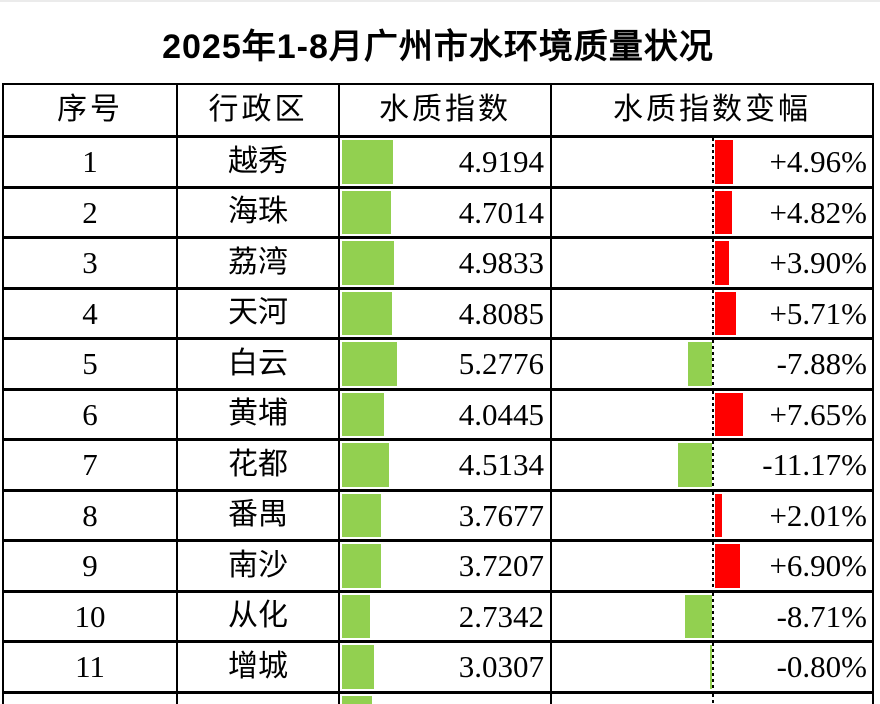  I want to click on cell-index-change: +7.65%, so click(712, 414).